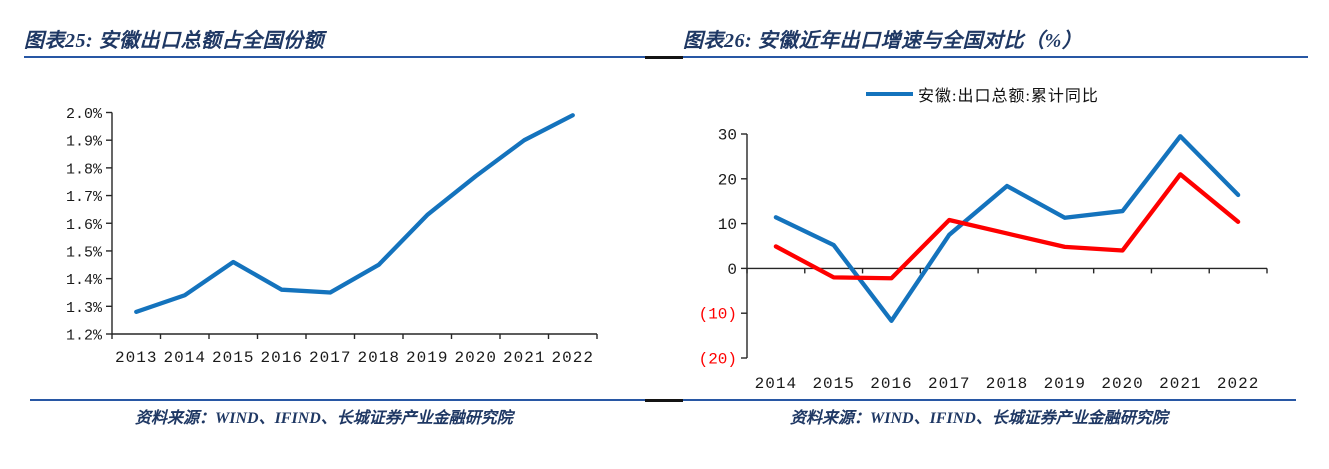 The image size is (1329, 469). I want to click on legend: 安徽:出口总额:累计同比, so click(982, 94).